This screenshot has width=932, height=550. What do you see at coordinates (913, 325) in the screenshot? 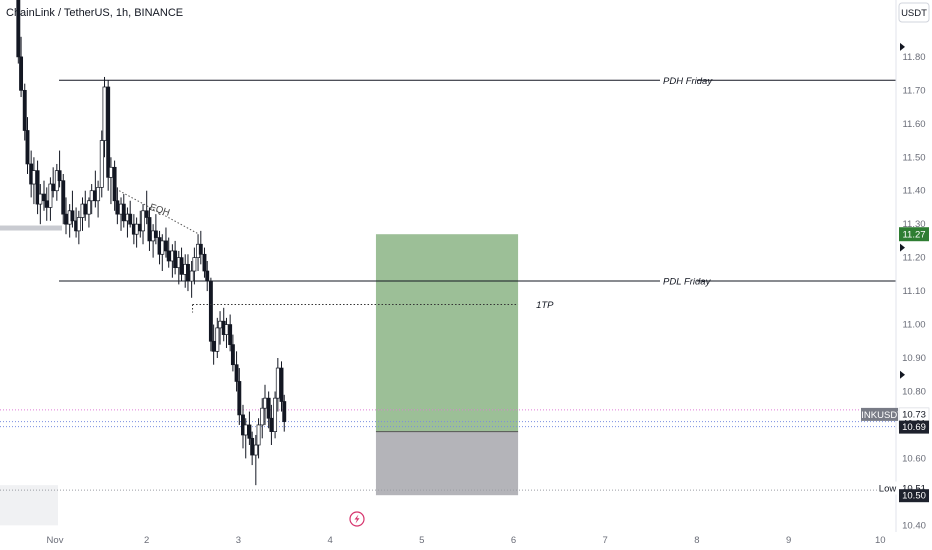
I see `y-tick-label: 11.00` at bounding box center [913, 325].